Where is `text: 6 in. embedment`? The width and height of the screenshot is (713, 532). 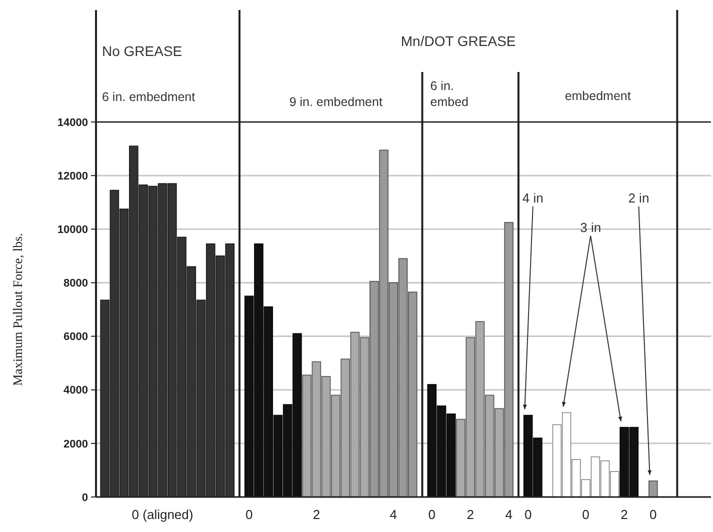 text: 6 in. embedment is located at coordinates (149, 97).